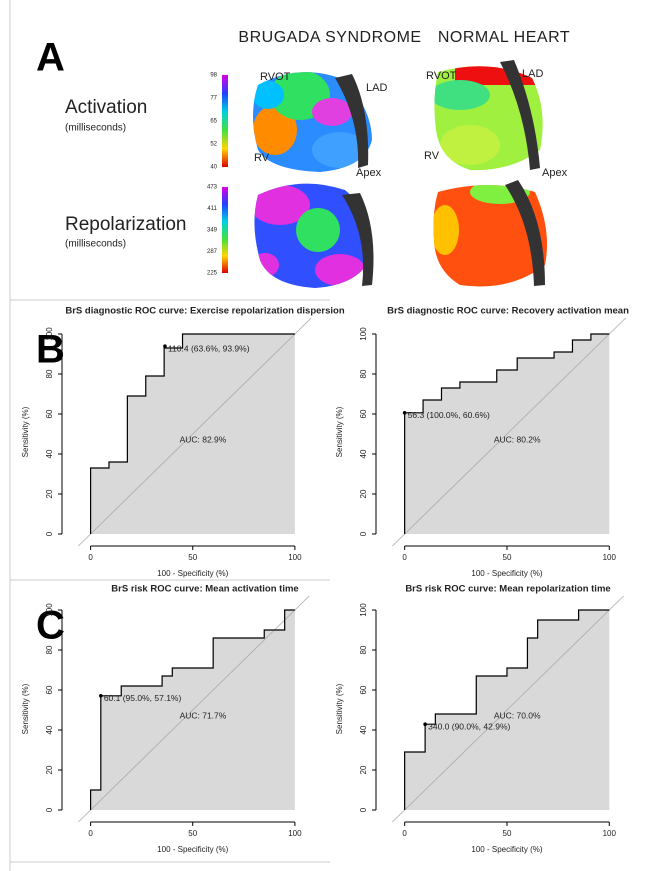  What do you see at coordinates (555, 173) in the screenshot?
I see `anatomy-label: Apex` at bounding box center [555, 173].